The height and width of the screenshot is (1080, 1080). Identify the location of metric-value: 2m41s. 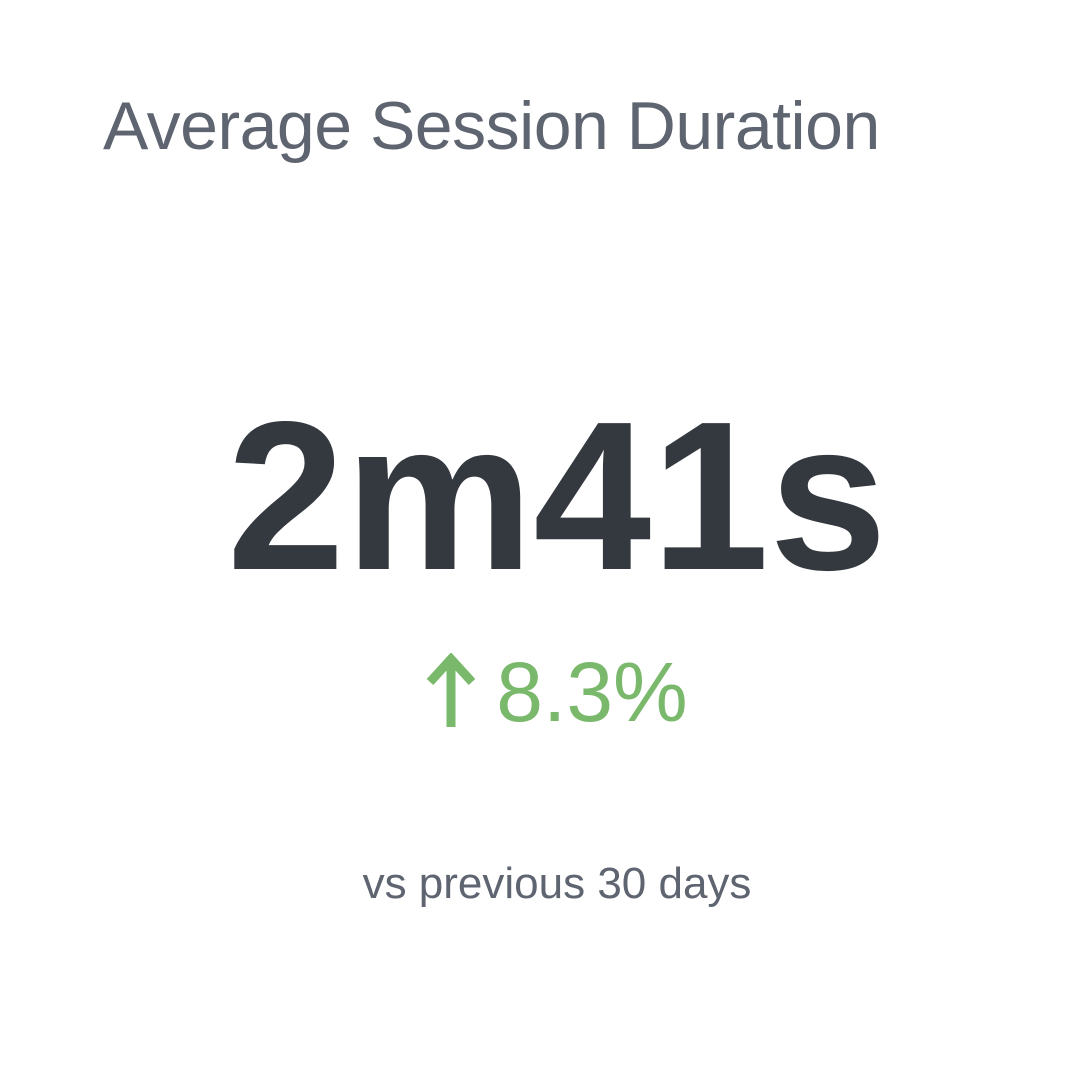
(557, 495).